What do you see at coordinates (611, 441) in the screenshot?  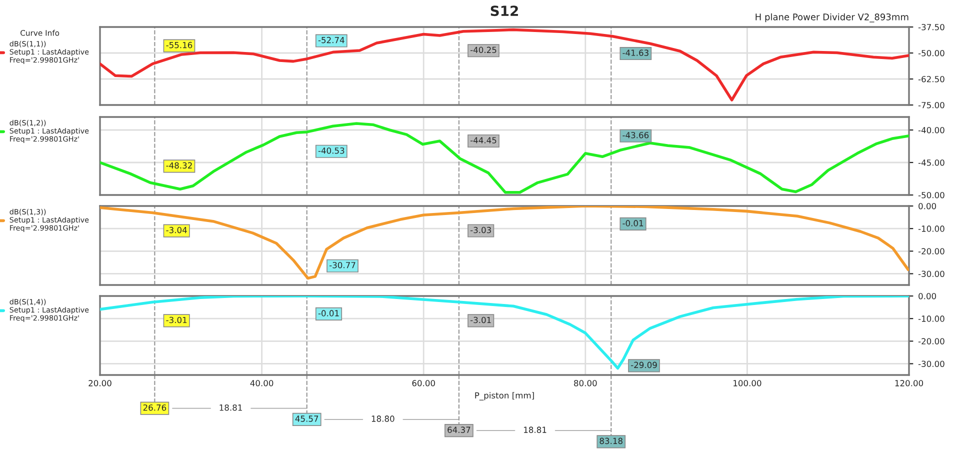 I see `ref-line-label: 83.18` at bounding box center [611, 441].